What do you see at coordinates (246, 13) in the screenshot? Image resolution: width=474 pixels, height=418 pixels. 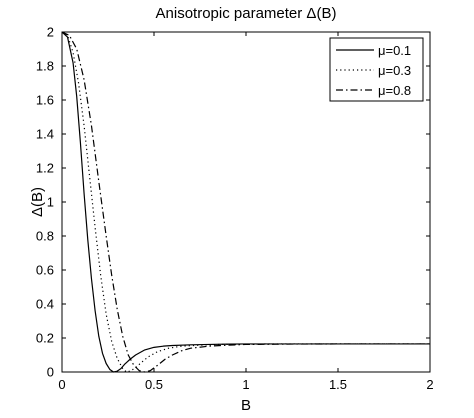 I see `chart-title: Anisotropic parameter Δ(B)` at bounding box center [246, 13].